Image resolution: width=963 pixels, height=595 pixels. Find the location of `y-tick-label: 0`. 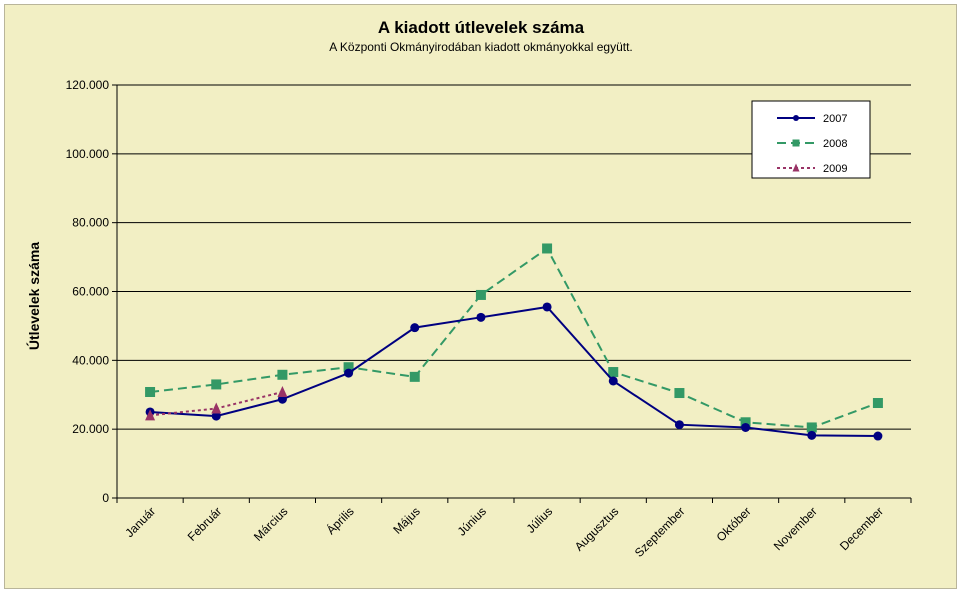

y-tick-label: 0 is located at coordinates (105, 498).